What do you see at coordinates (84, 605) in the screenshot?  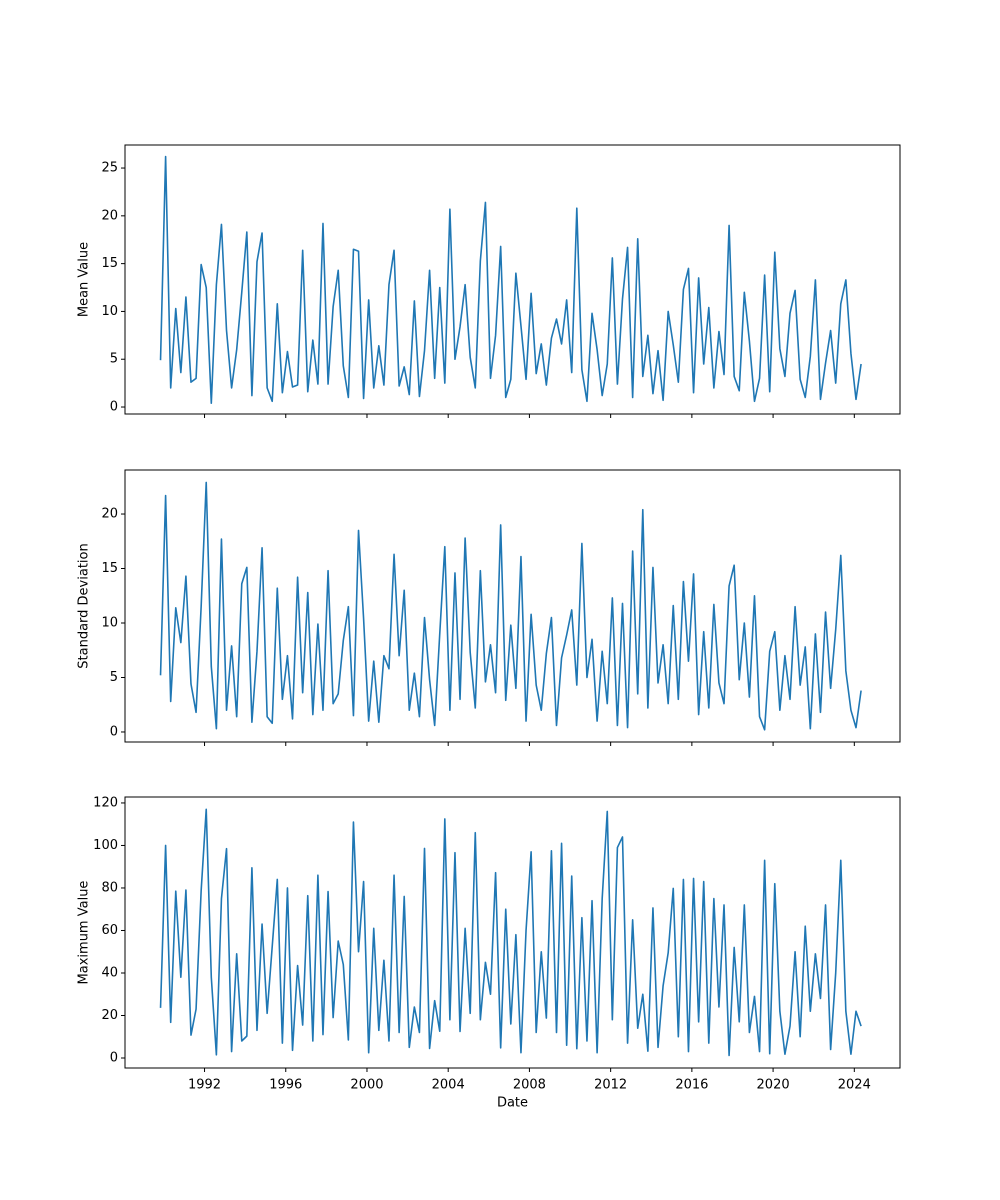 I see `y-axis-label: Standard Deviation` at bounding box center [84, 605].